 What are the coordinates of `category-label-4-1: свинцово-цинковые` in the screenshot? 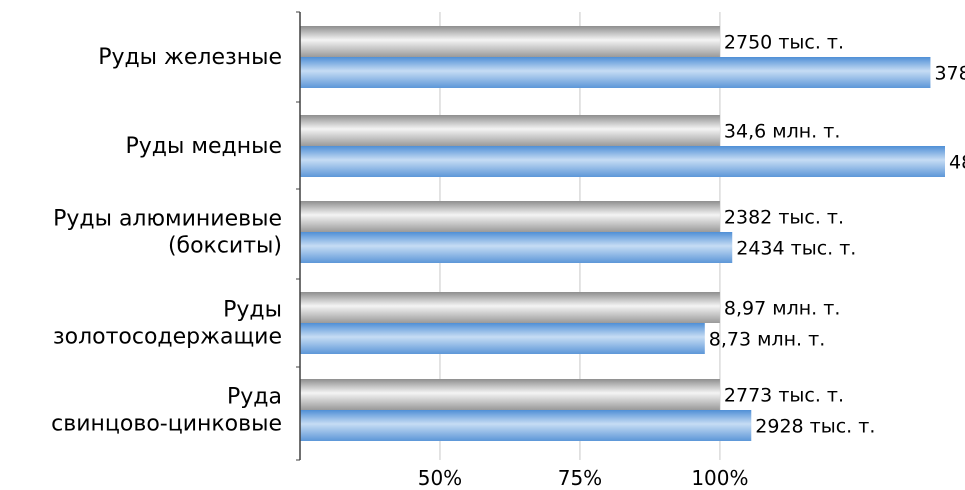 It's located at (166, 424).